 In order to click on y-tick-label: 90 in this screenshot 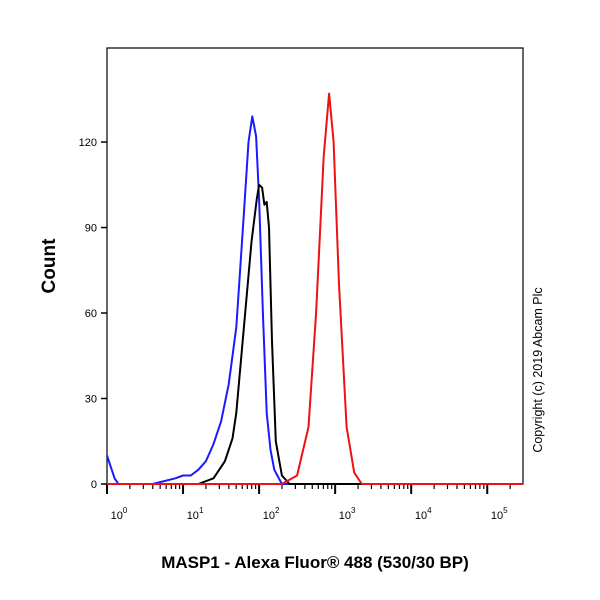, I will do `click(91, 229)`.